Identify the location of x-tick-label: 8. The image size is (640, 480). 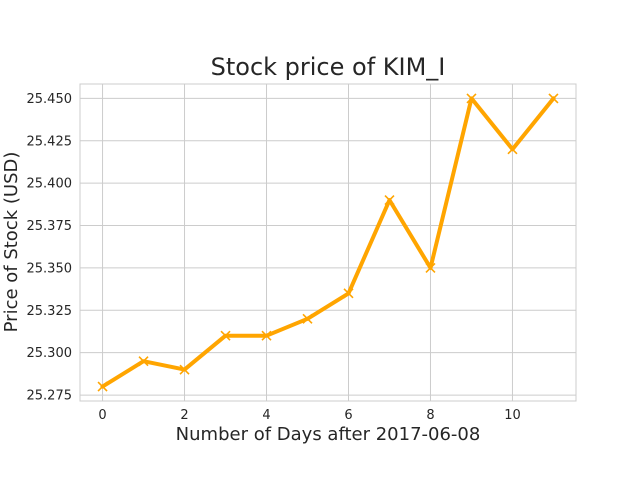
(430, 415).